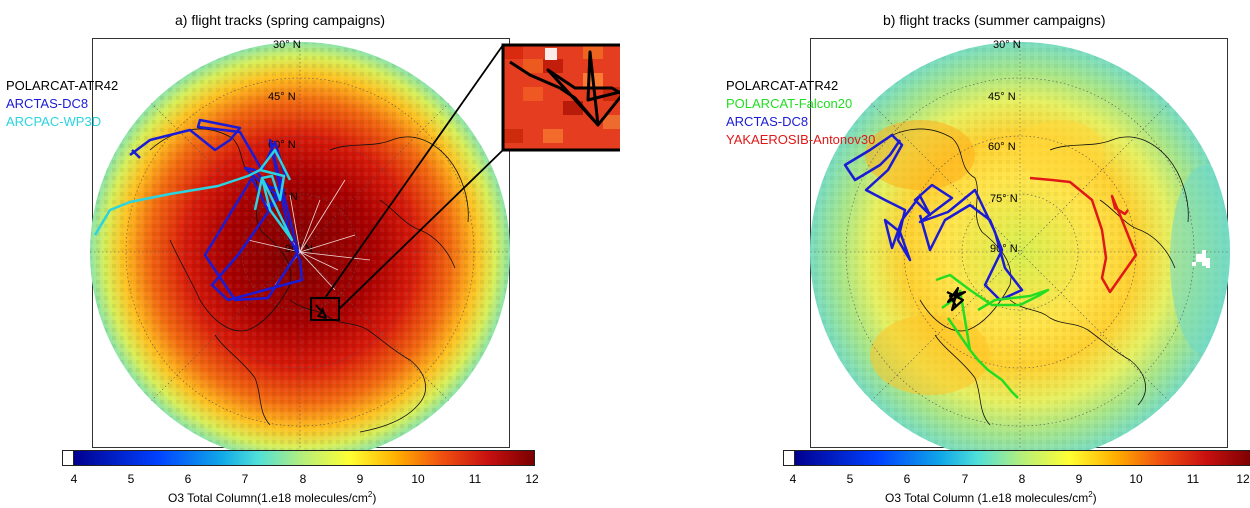 This screenshot has height=508, width=1250. What do you see at coordinates (789, 103) in the screenshot?
I see `legend-item-polarcat-falcon20: POLARCAT-Falcon20` at bounding box center [789, 103].